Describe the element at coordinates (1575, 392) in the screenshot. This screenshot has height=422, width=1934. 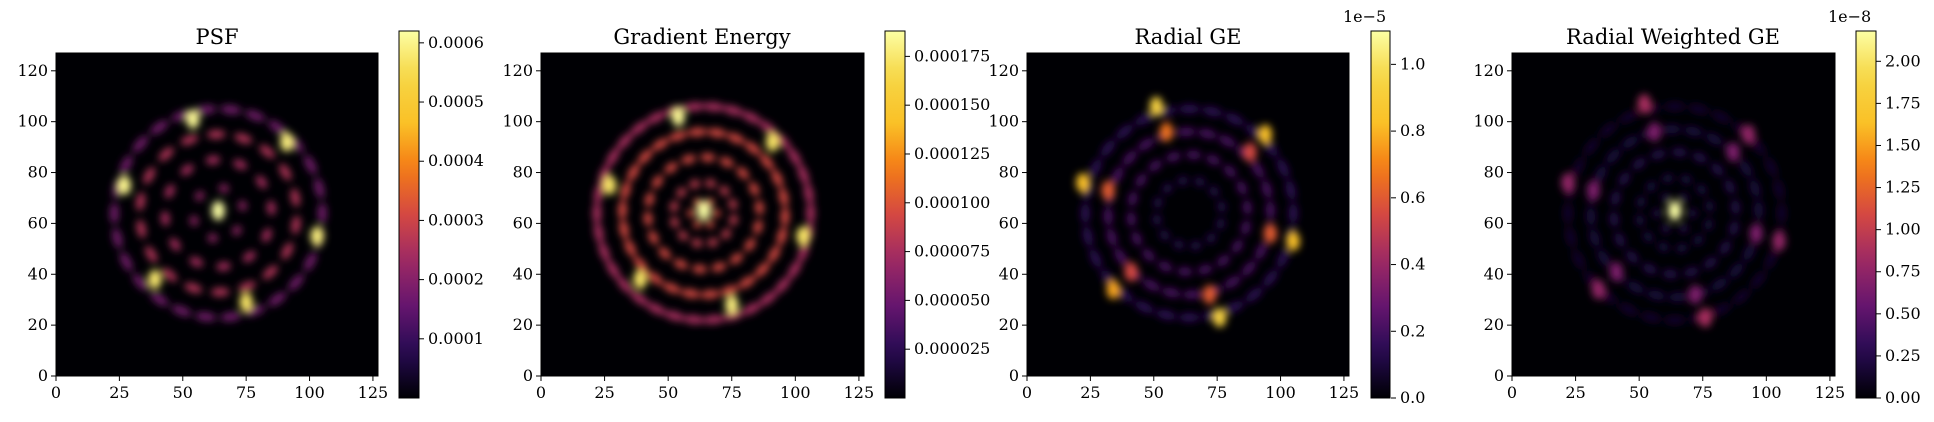
I see `x-tick-label: 25` at that location.